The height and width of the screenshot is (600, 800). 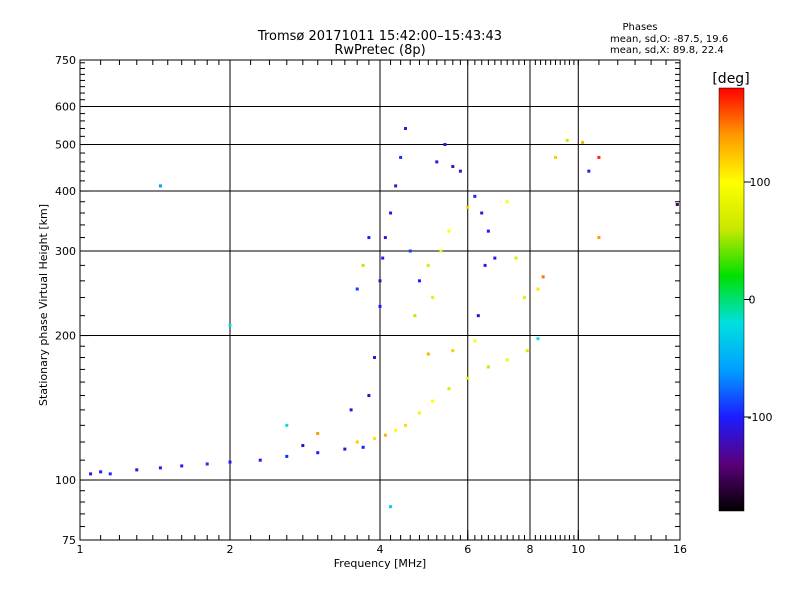 What do you see at coordinates (43, 305) in the screenshot?
I see `y-axis-label: Stationary phase Virtual Height [km]` at bounding box center [43, 305].